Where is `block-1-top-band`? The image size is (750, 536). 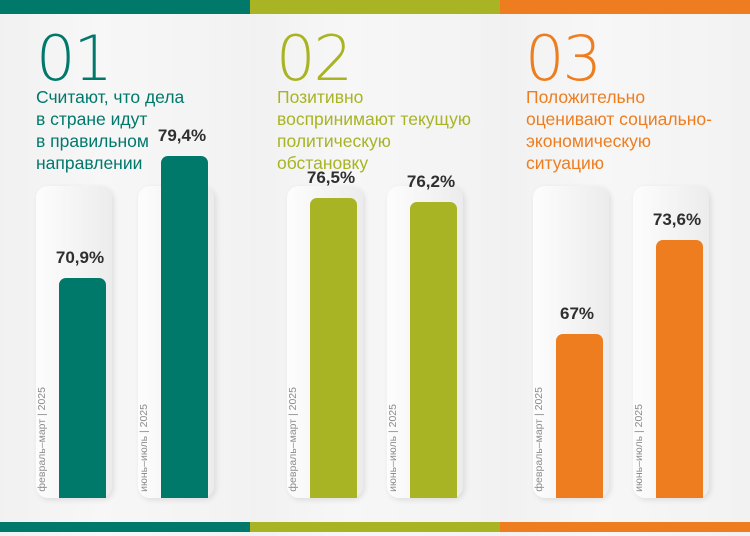 block-1-top-band is located at coordinates (125, 7).